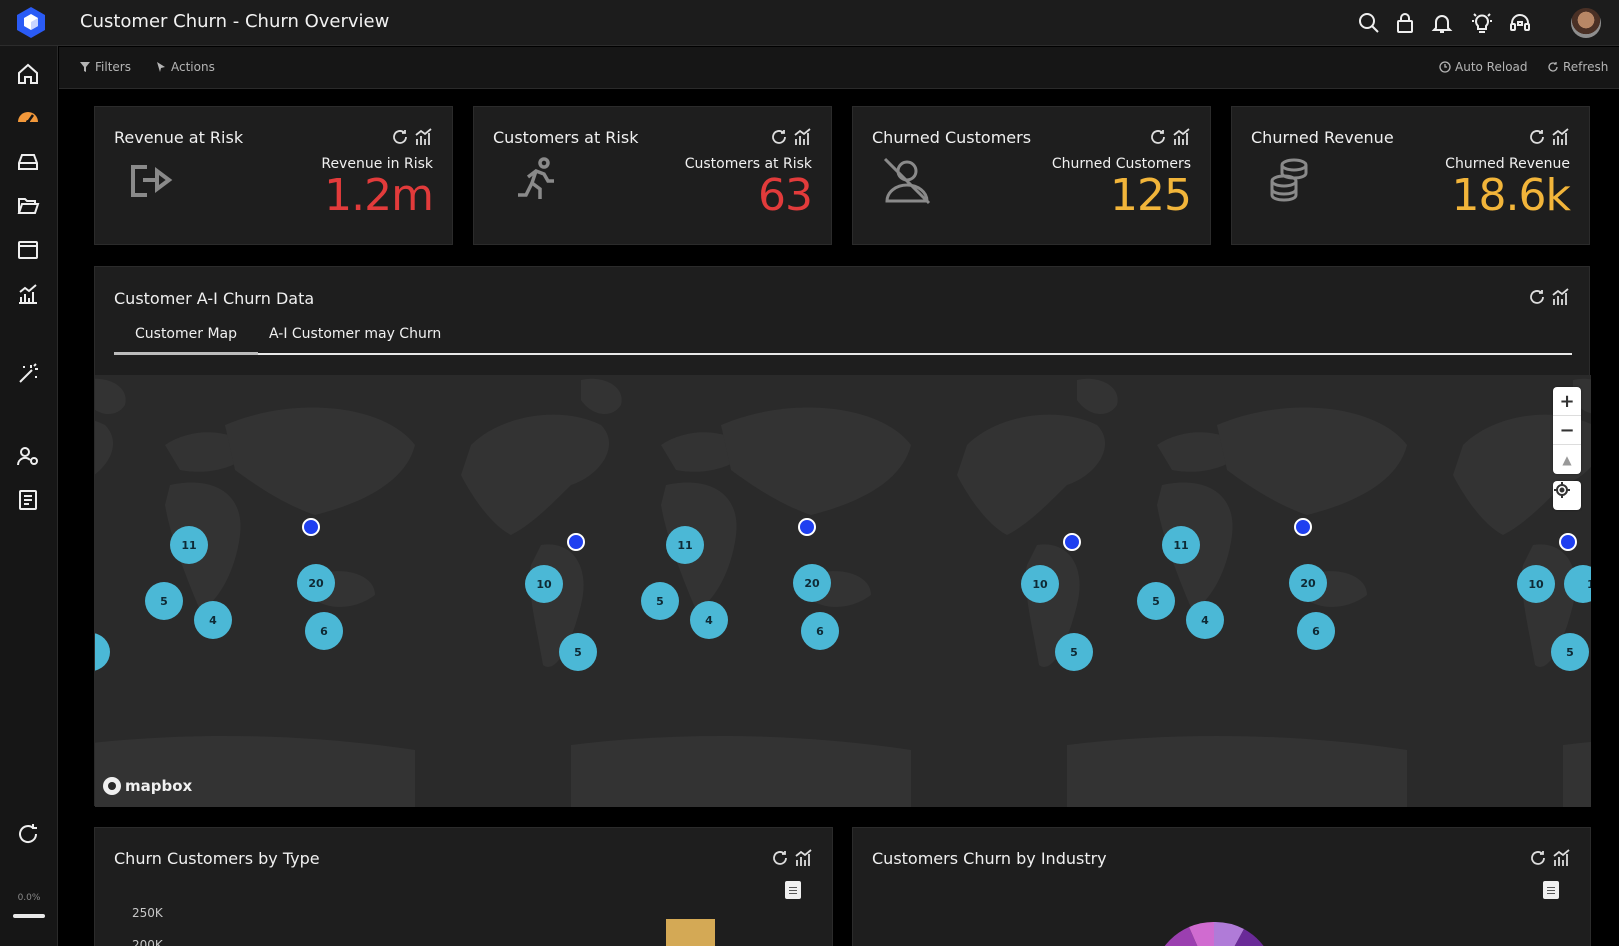  I want to click on pie-chart, so click(1214, 932).